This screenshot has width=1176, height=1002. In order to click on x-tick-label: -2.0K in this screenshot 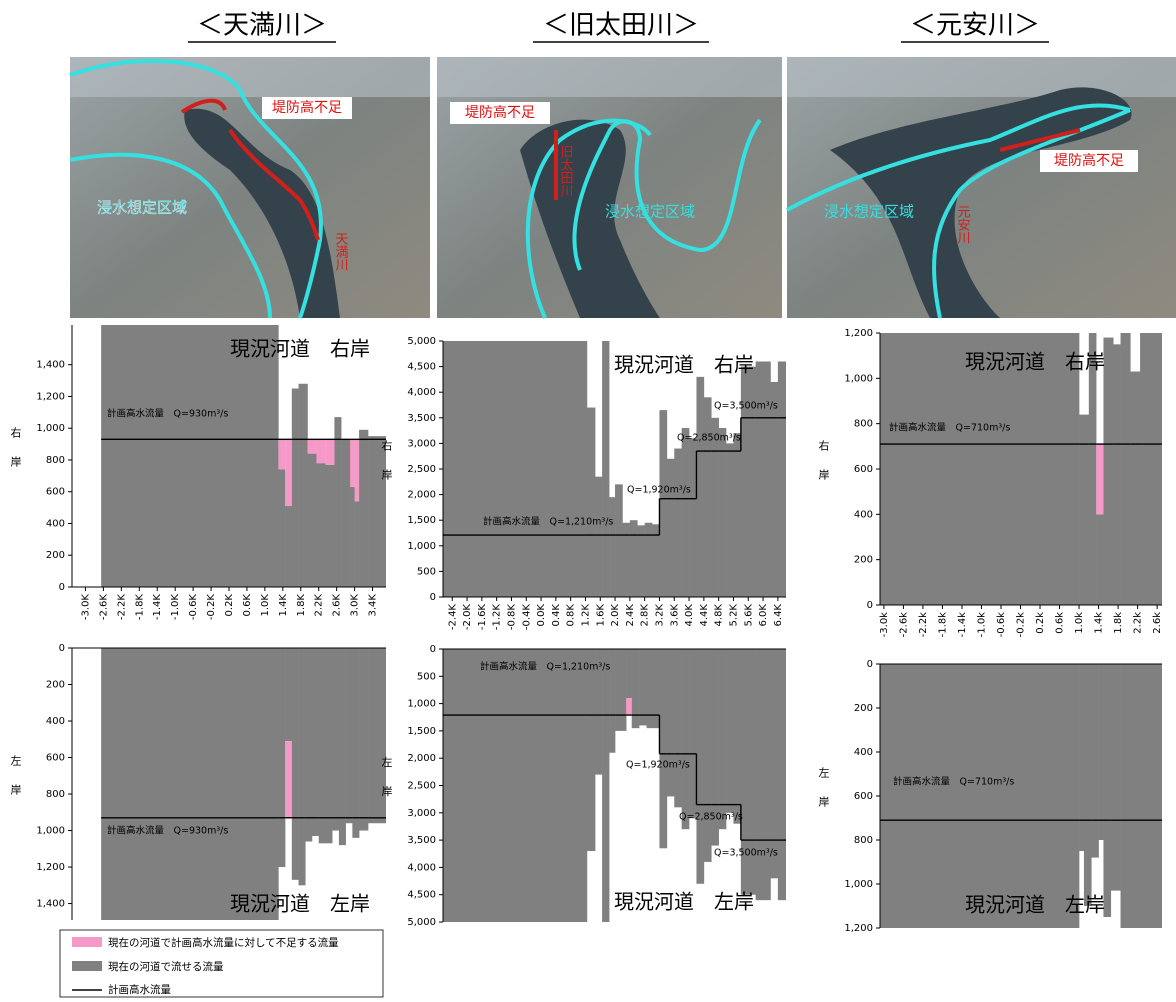, I will do `click(467, 617)`.